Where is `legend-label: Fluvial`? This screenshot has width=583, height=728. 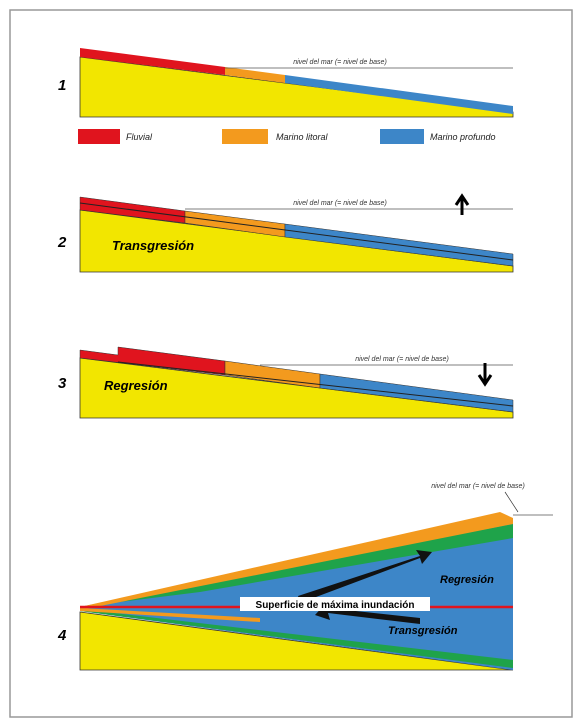 legend-label: Fluvial is located at coordinates (139, 137).